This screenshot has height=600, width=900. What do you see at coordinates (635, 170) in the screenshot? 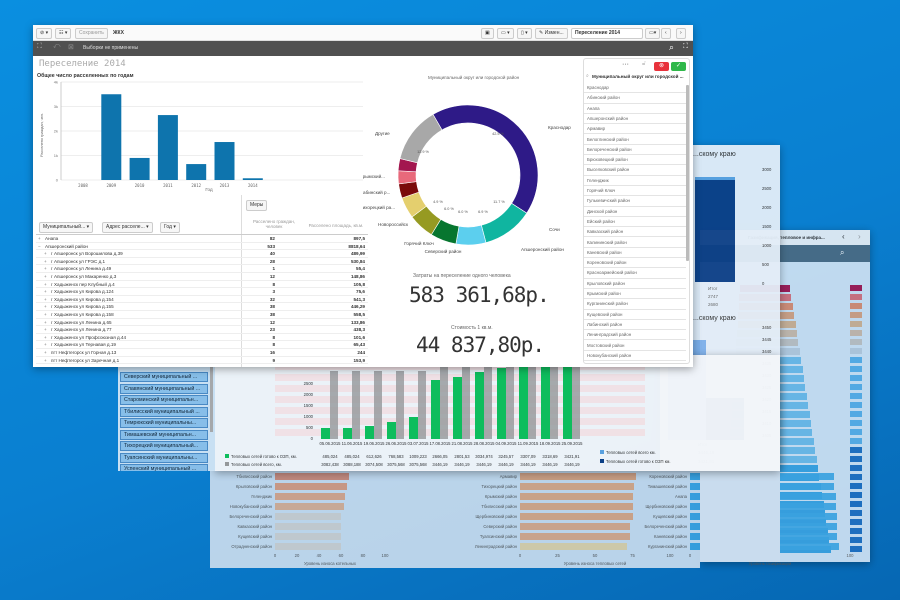
I see `list-item: Выселковский район` at bounding box center [635, 170].